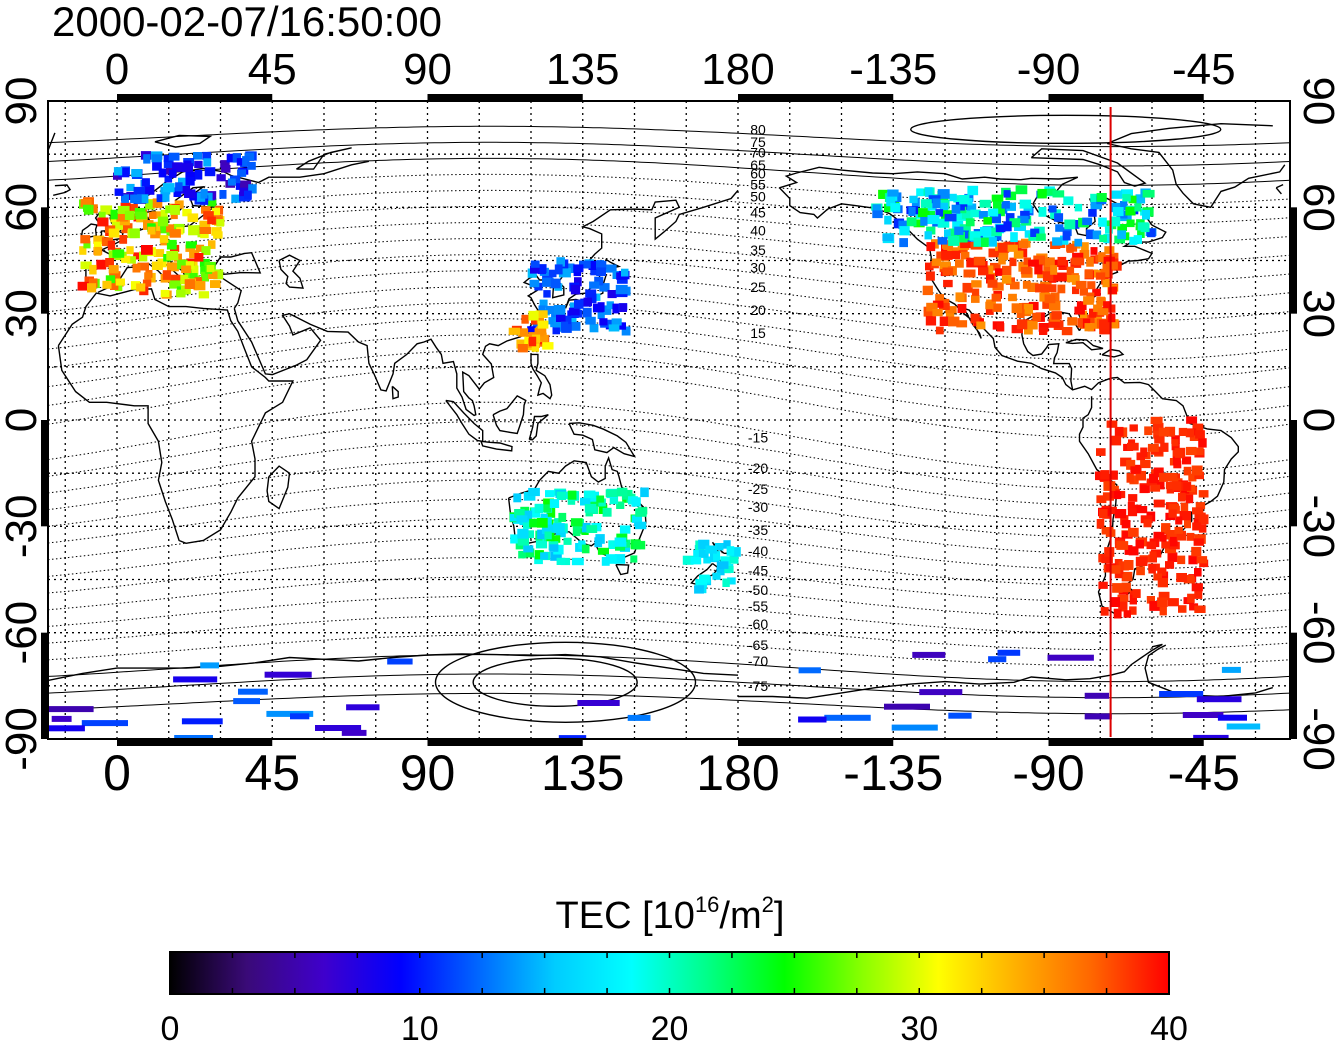 This screenshot has width=1340, height=1042. What do you see at coordinates (428, 773) in the screenshot?
I see `bottom-lon-tick-label: 90` at bounding box center [428, 773].